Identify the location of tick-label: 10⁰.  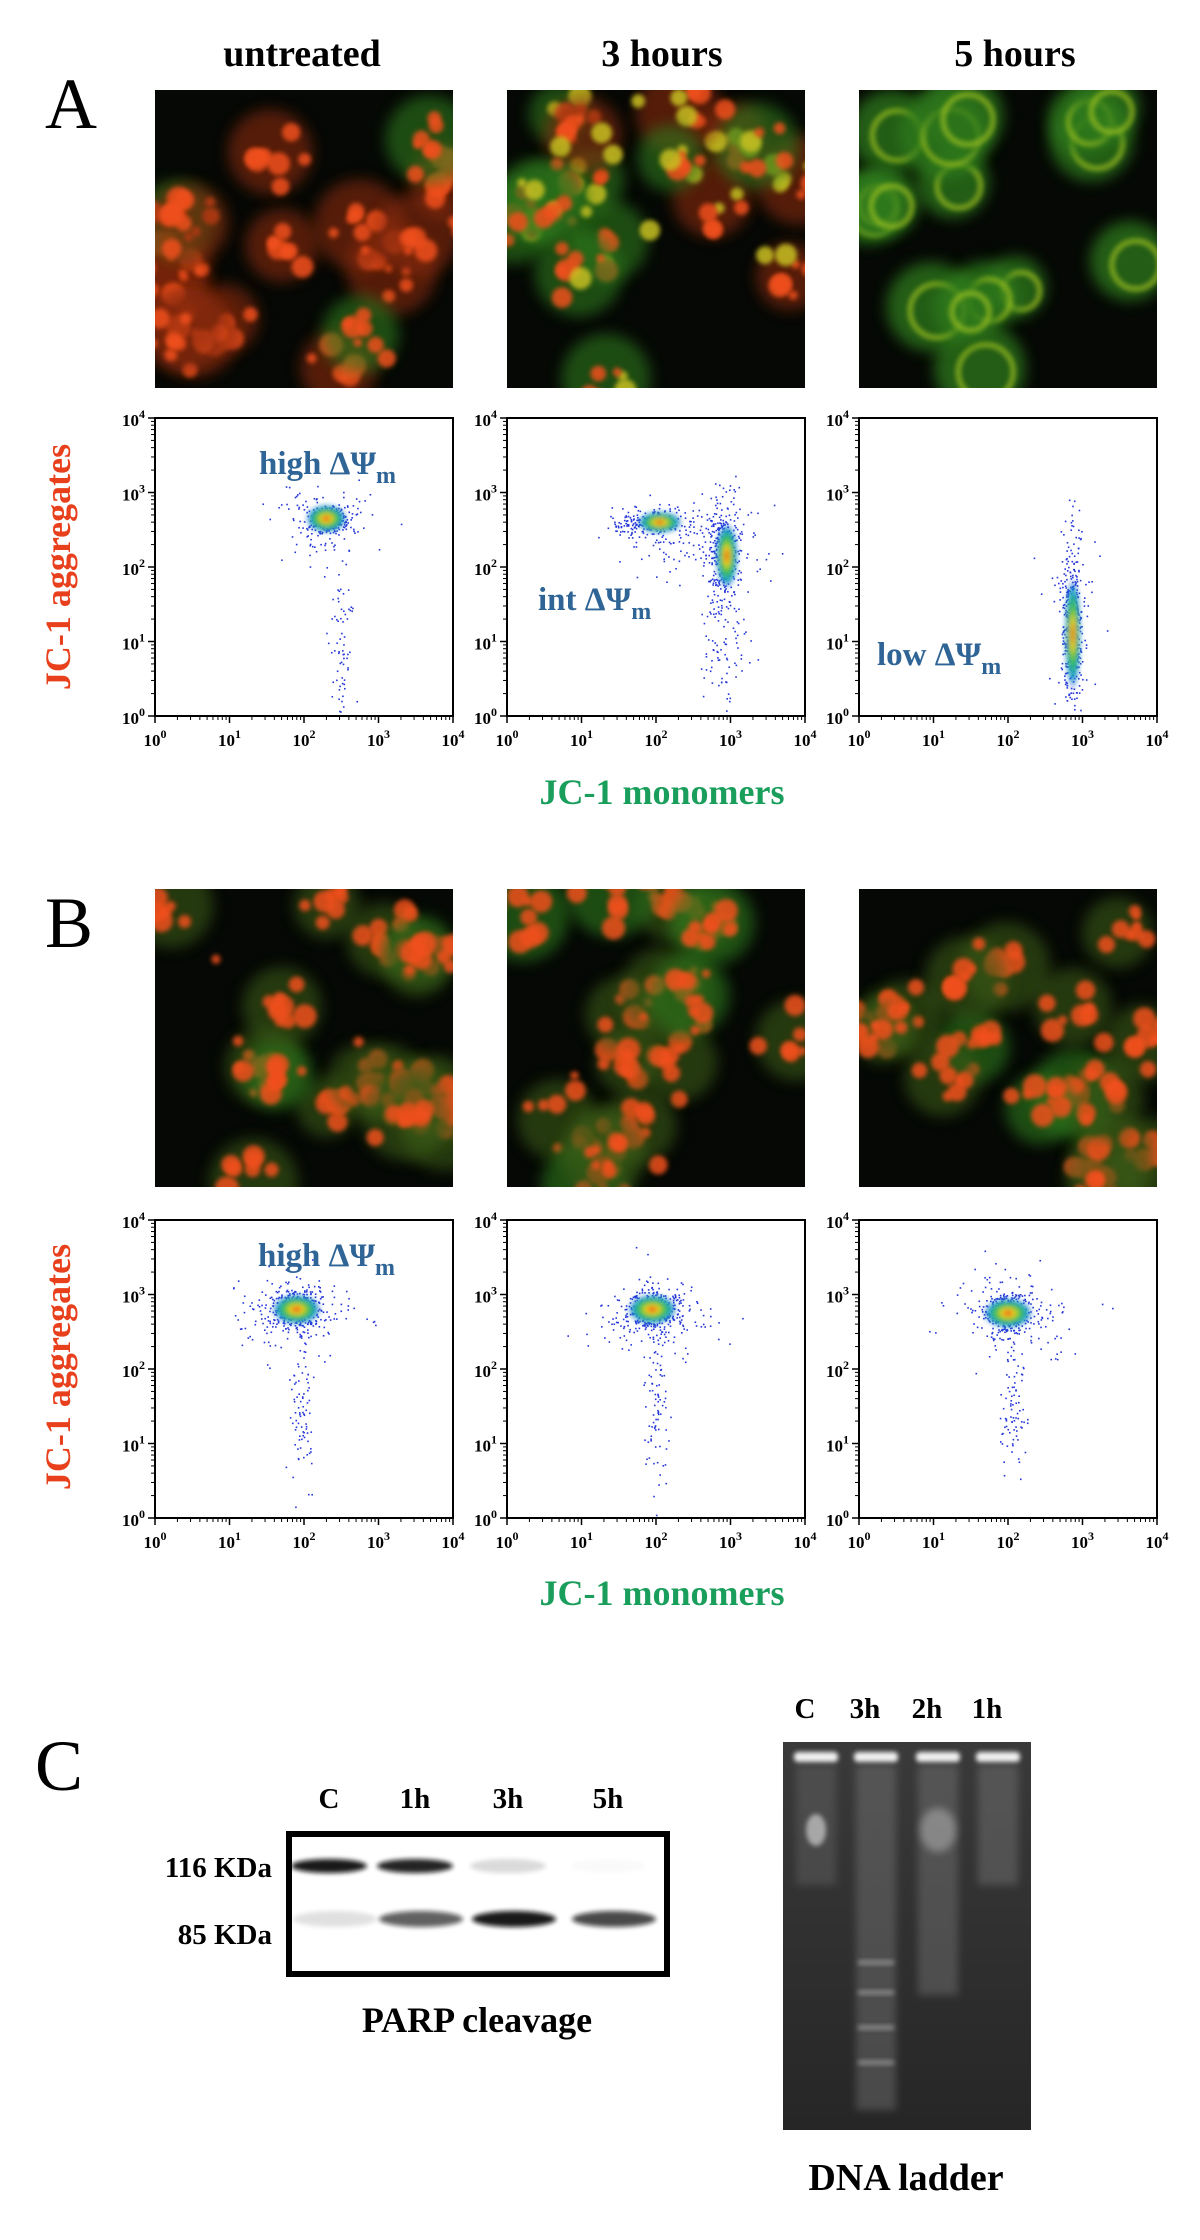
(155, 1540).